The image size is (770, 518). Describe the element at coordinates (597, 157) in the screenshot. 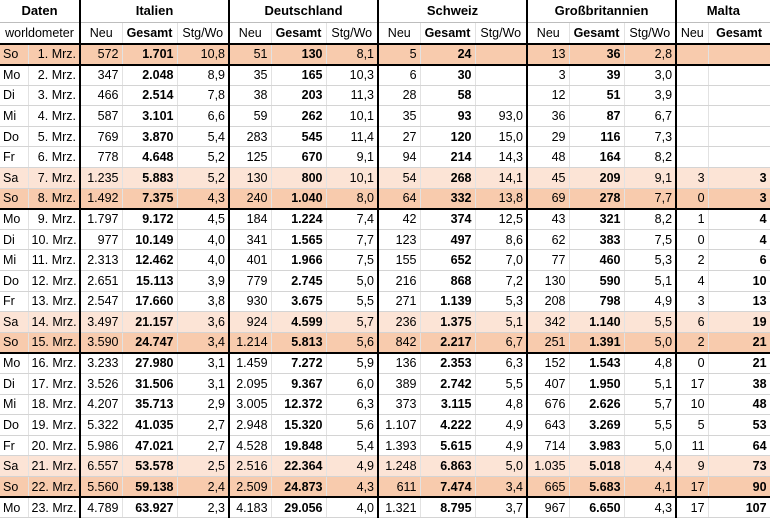

I see `gesamt-cell: 164` at that location.